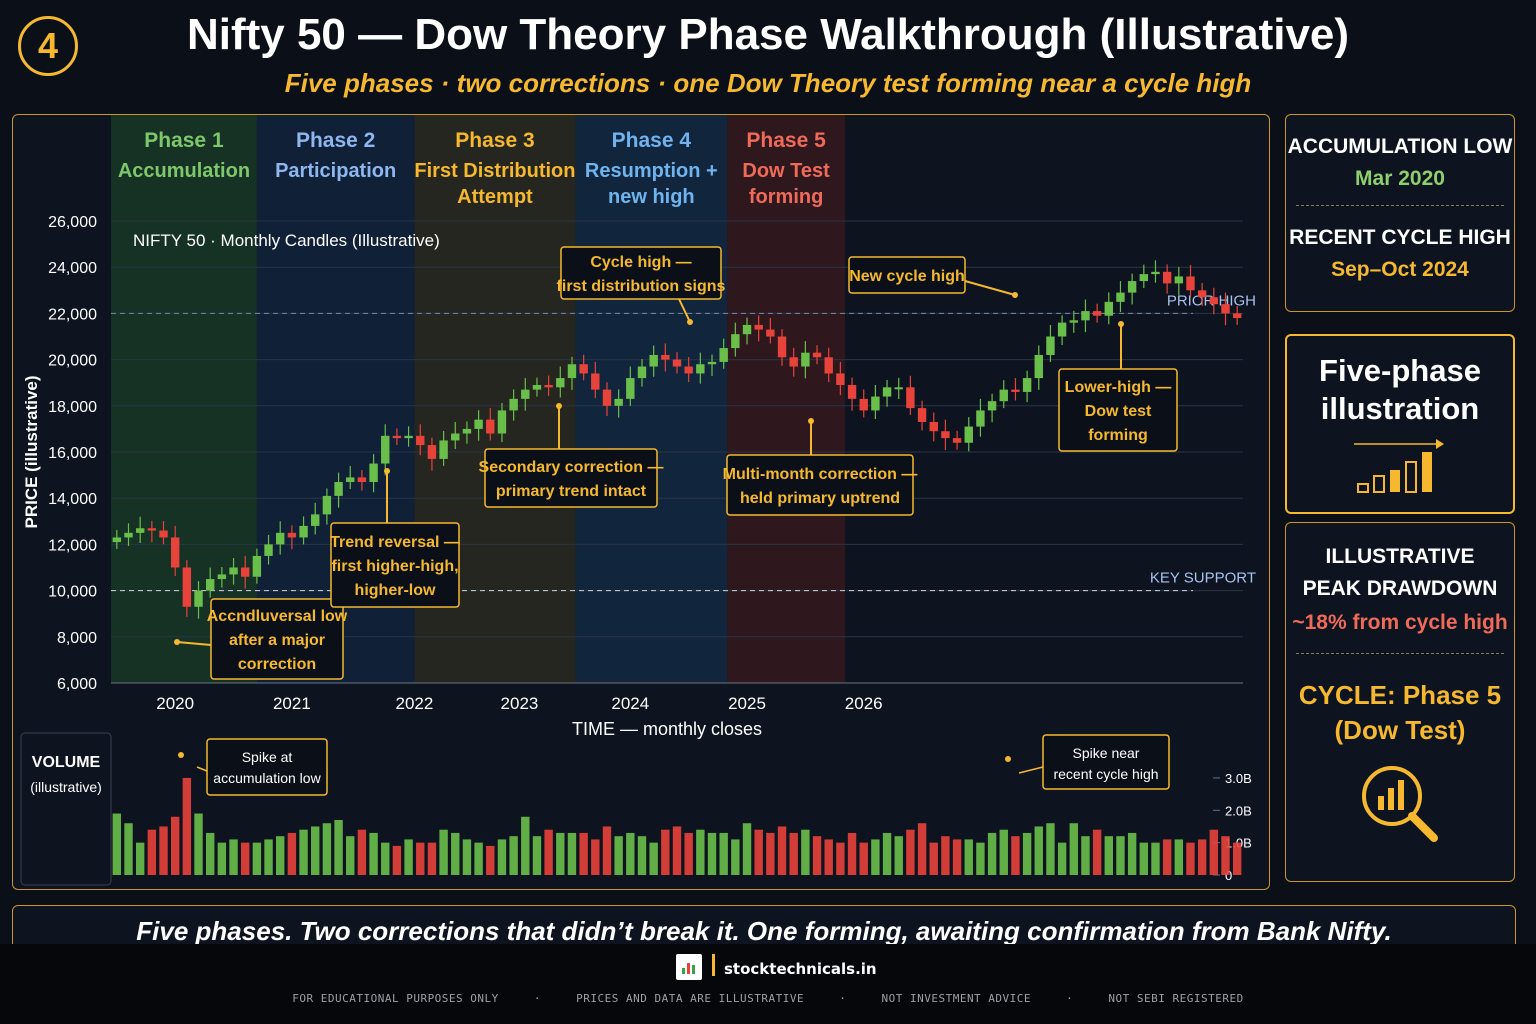  Describe the element at coordinates (786, 140) in the screenshot. I see `phase-name-5: Phase 5` at that location.